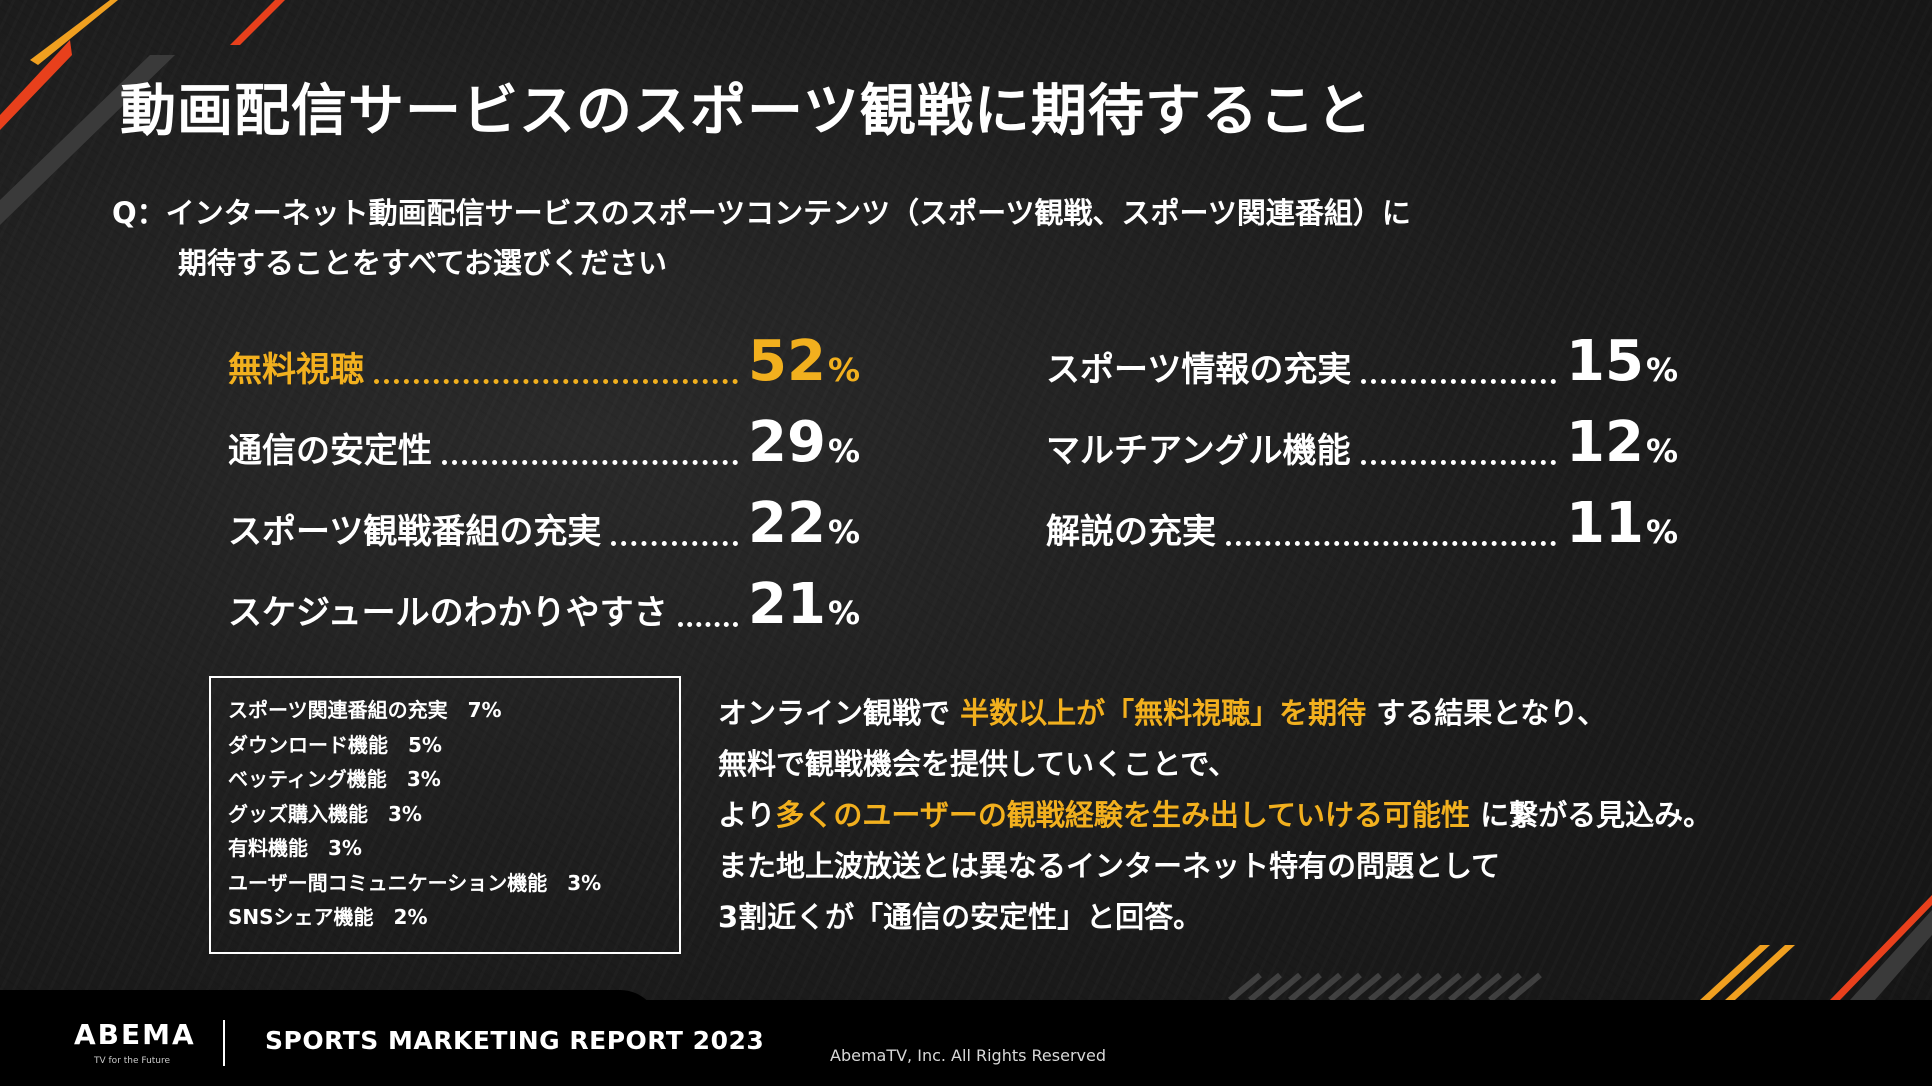 This screenshot has height=1086, width=1932. What do you see at coordinates (787, 604) in the screenshot?
I see `result-value: 21` at bounding box center [787, 604].